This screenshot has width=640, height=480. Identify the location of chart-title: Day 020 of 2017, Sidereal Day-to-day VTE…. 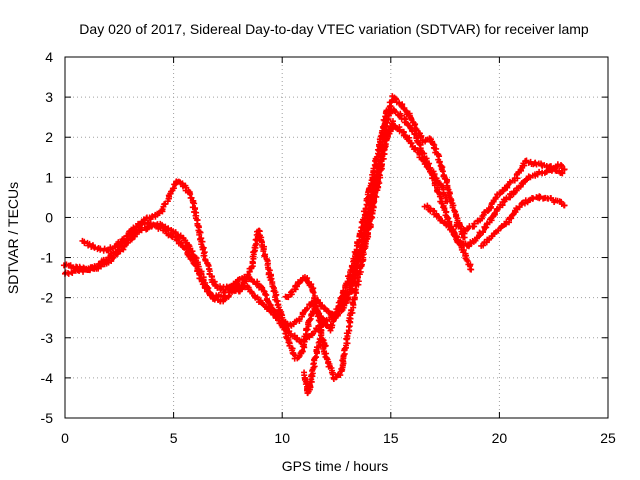
(334, 29).